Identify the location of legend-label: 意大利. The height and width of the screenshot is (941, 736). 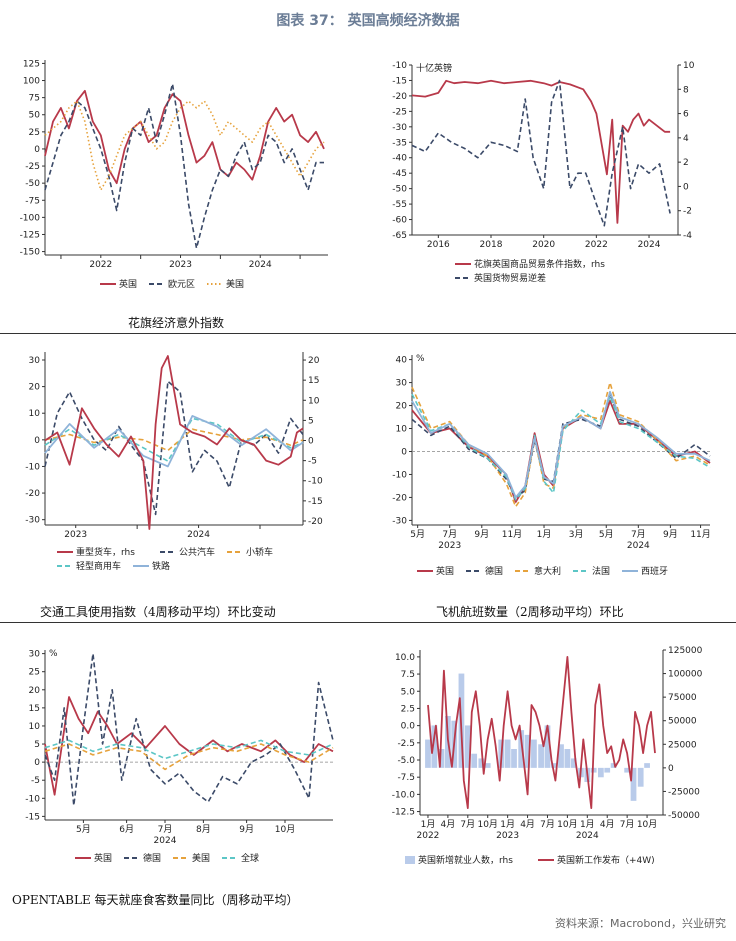
(547, 571).